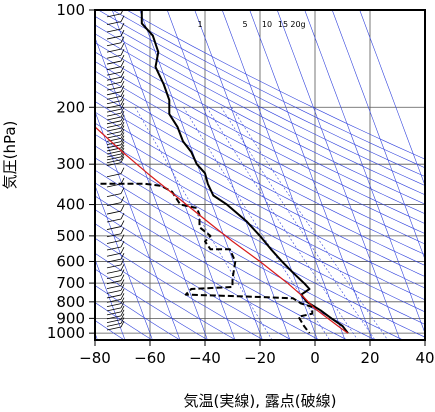 This screenshot has width=435, height=412. Describe the element at coordinates (70, 205) in the screenshot. I see `y-tick-label: 400` at that location.